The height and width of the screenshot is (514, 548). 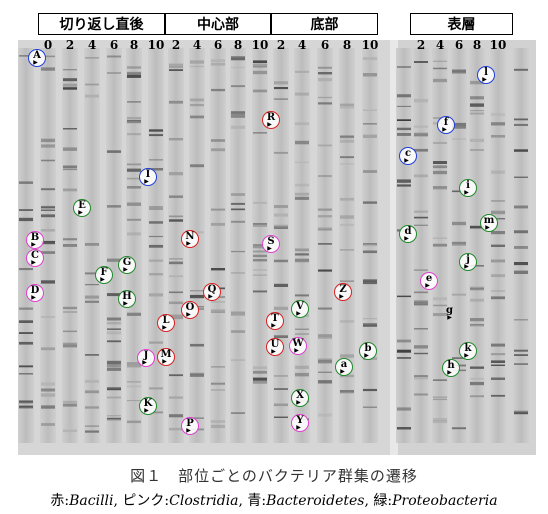 What do you see at coordinates (82, 208) in the screenshot?
I see `band-marker: E ▶` at bounding box center [82, 208].